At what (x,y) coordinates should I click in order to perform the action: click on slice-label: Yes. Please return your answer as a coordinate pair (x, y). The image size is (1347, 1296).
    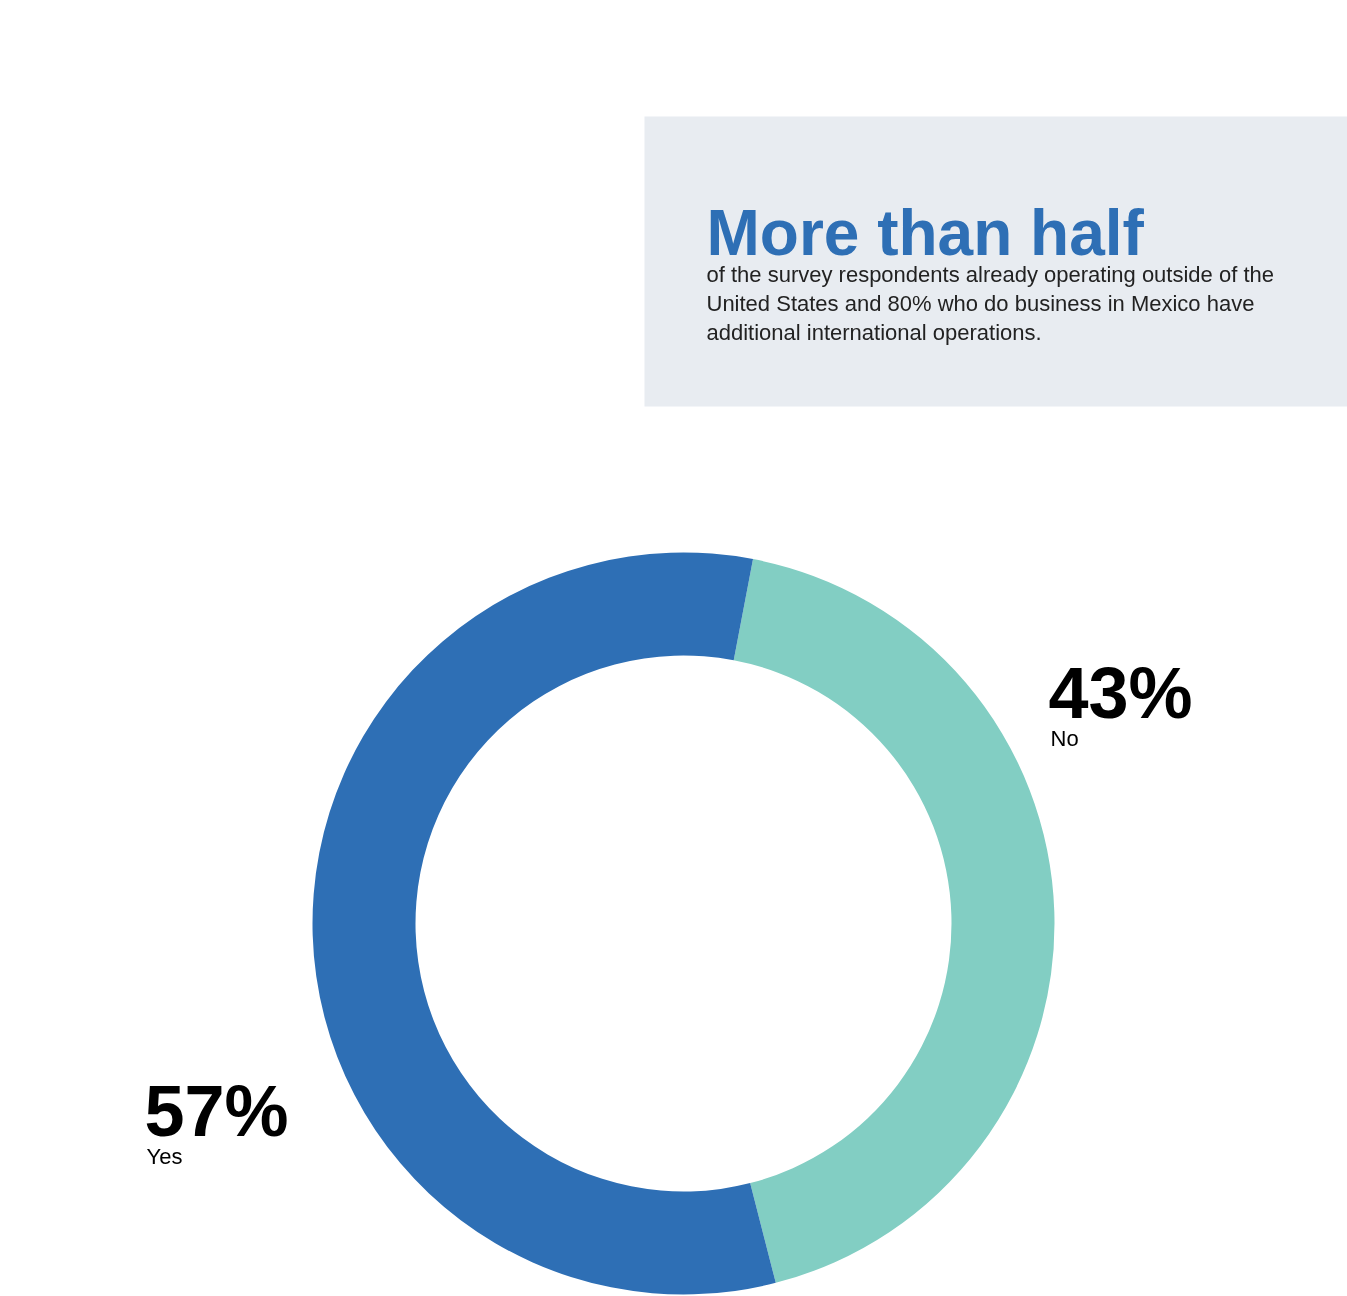
    Looking at the image, I should click on (164, 1156).